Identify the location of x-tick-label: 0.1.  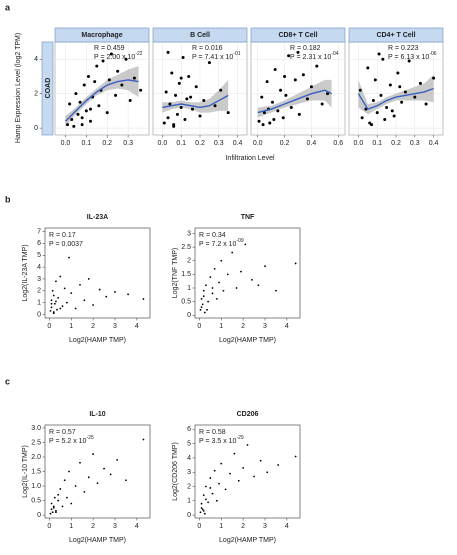
(86, 143).